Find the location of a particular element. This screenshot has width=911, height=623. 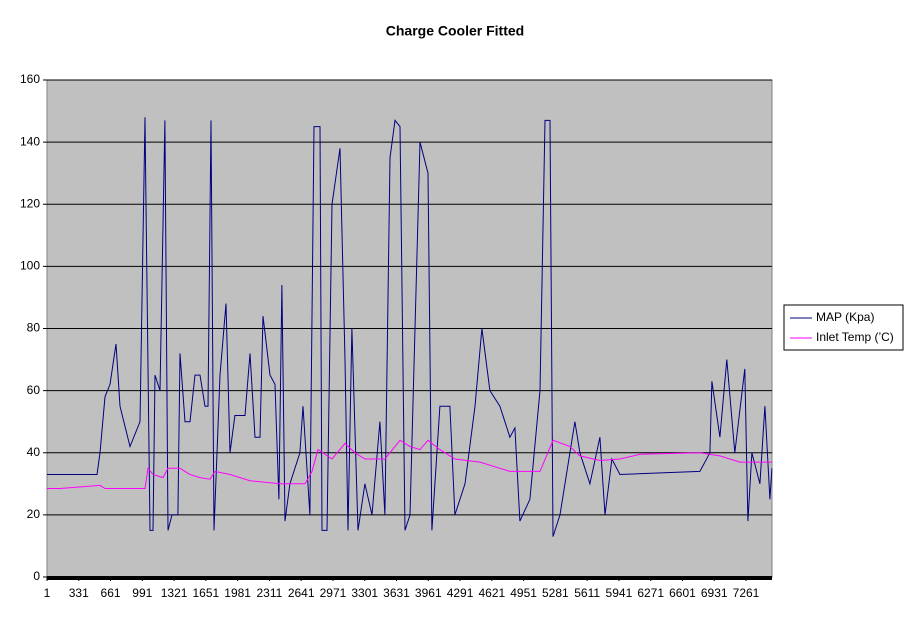

x-tick-label: 3961 is located at coordinates (428, 593).